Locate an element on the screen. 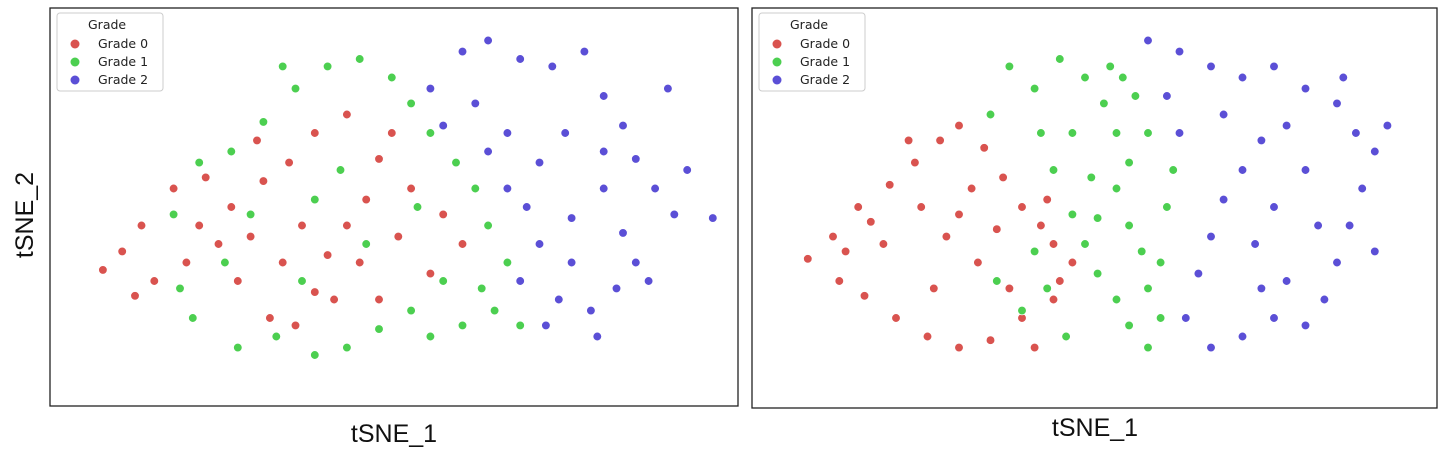 The image size is (1451, 467). legend-label-grade-1: Grade 1 is located at coordinates (825, 61).